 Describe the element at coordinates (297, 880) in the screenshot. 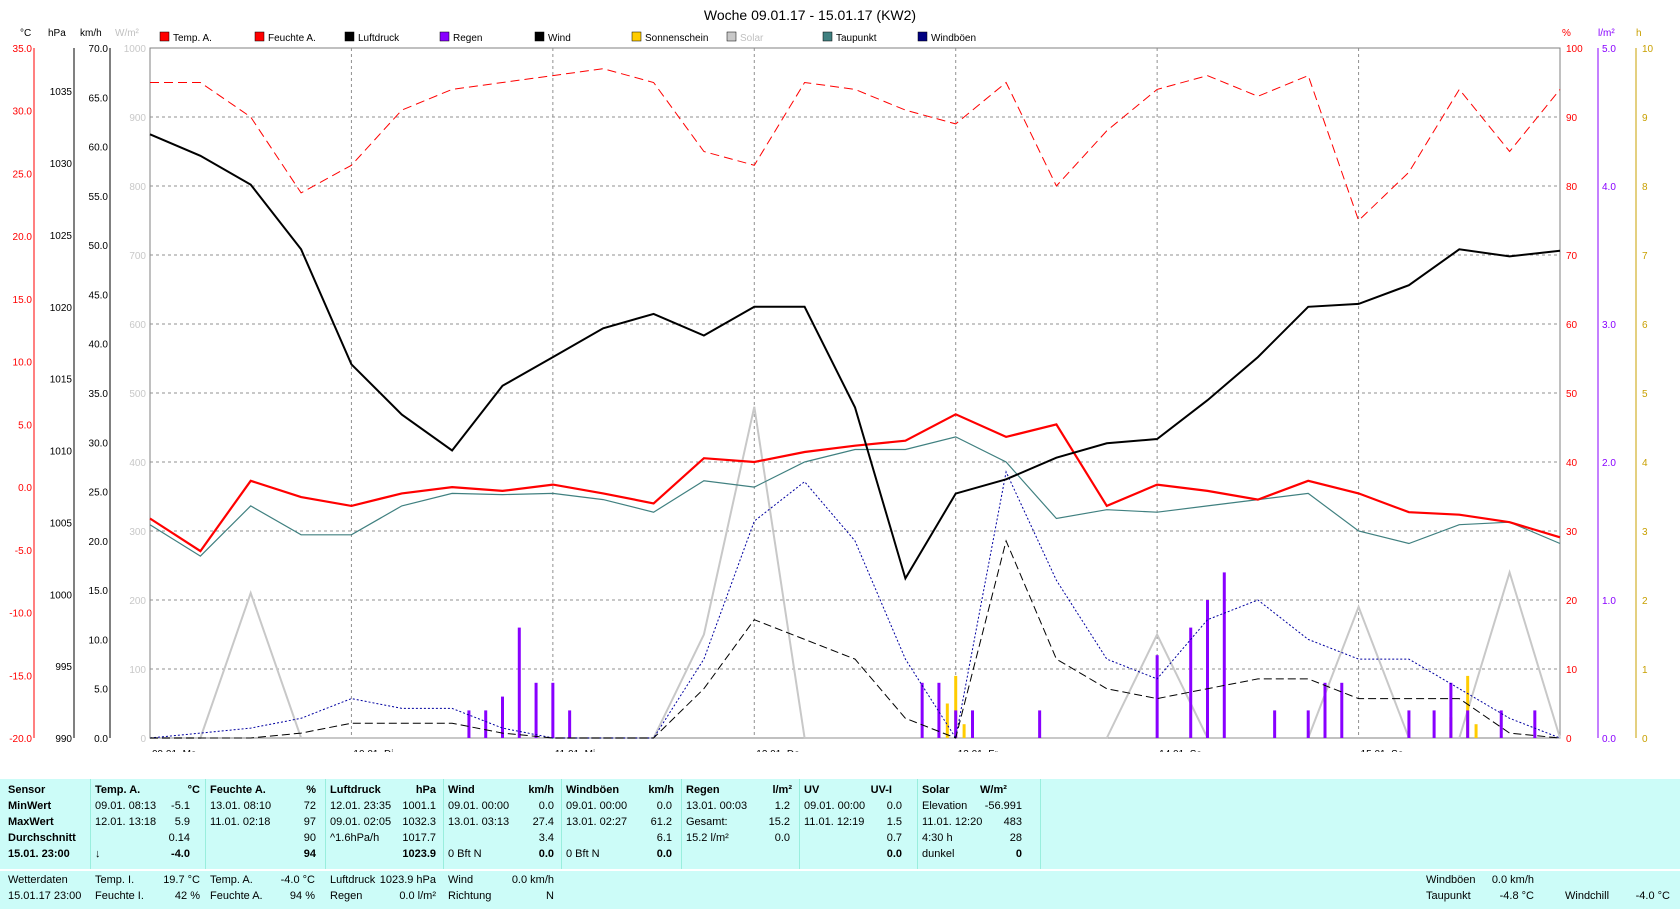

I see `temp-a-value: -4.0 °C` at that location.